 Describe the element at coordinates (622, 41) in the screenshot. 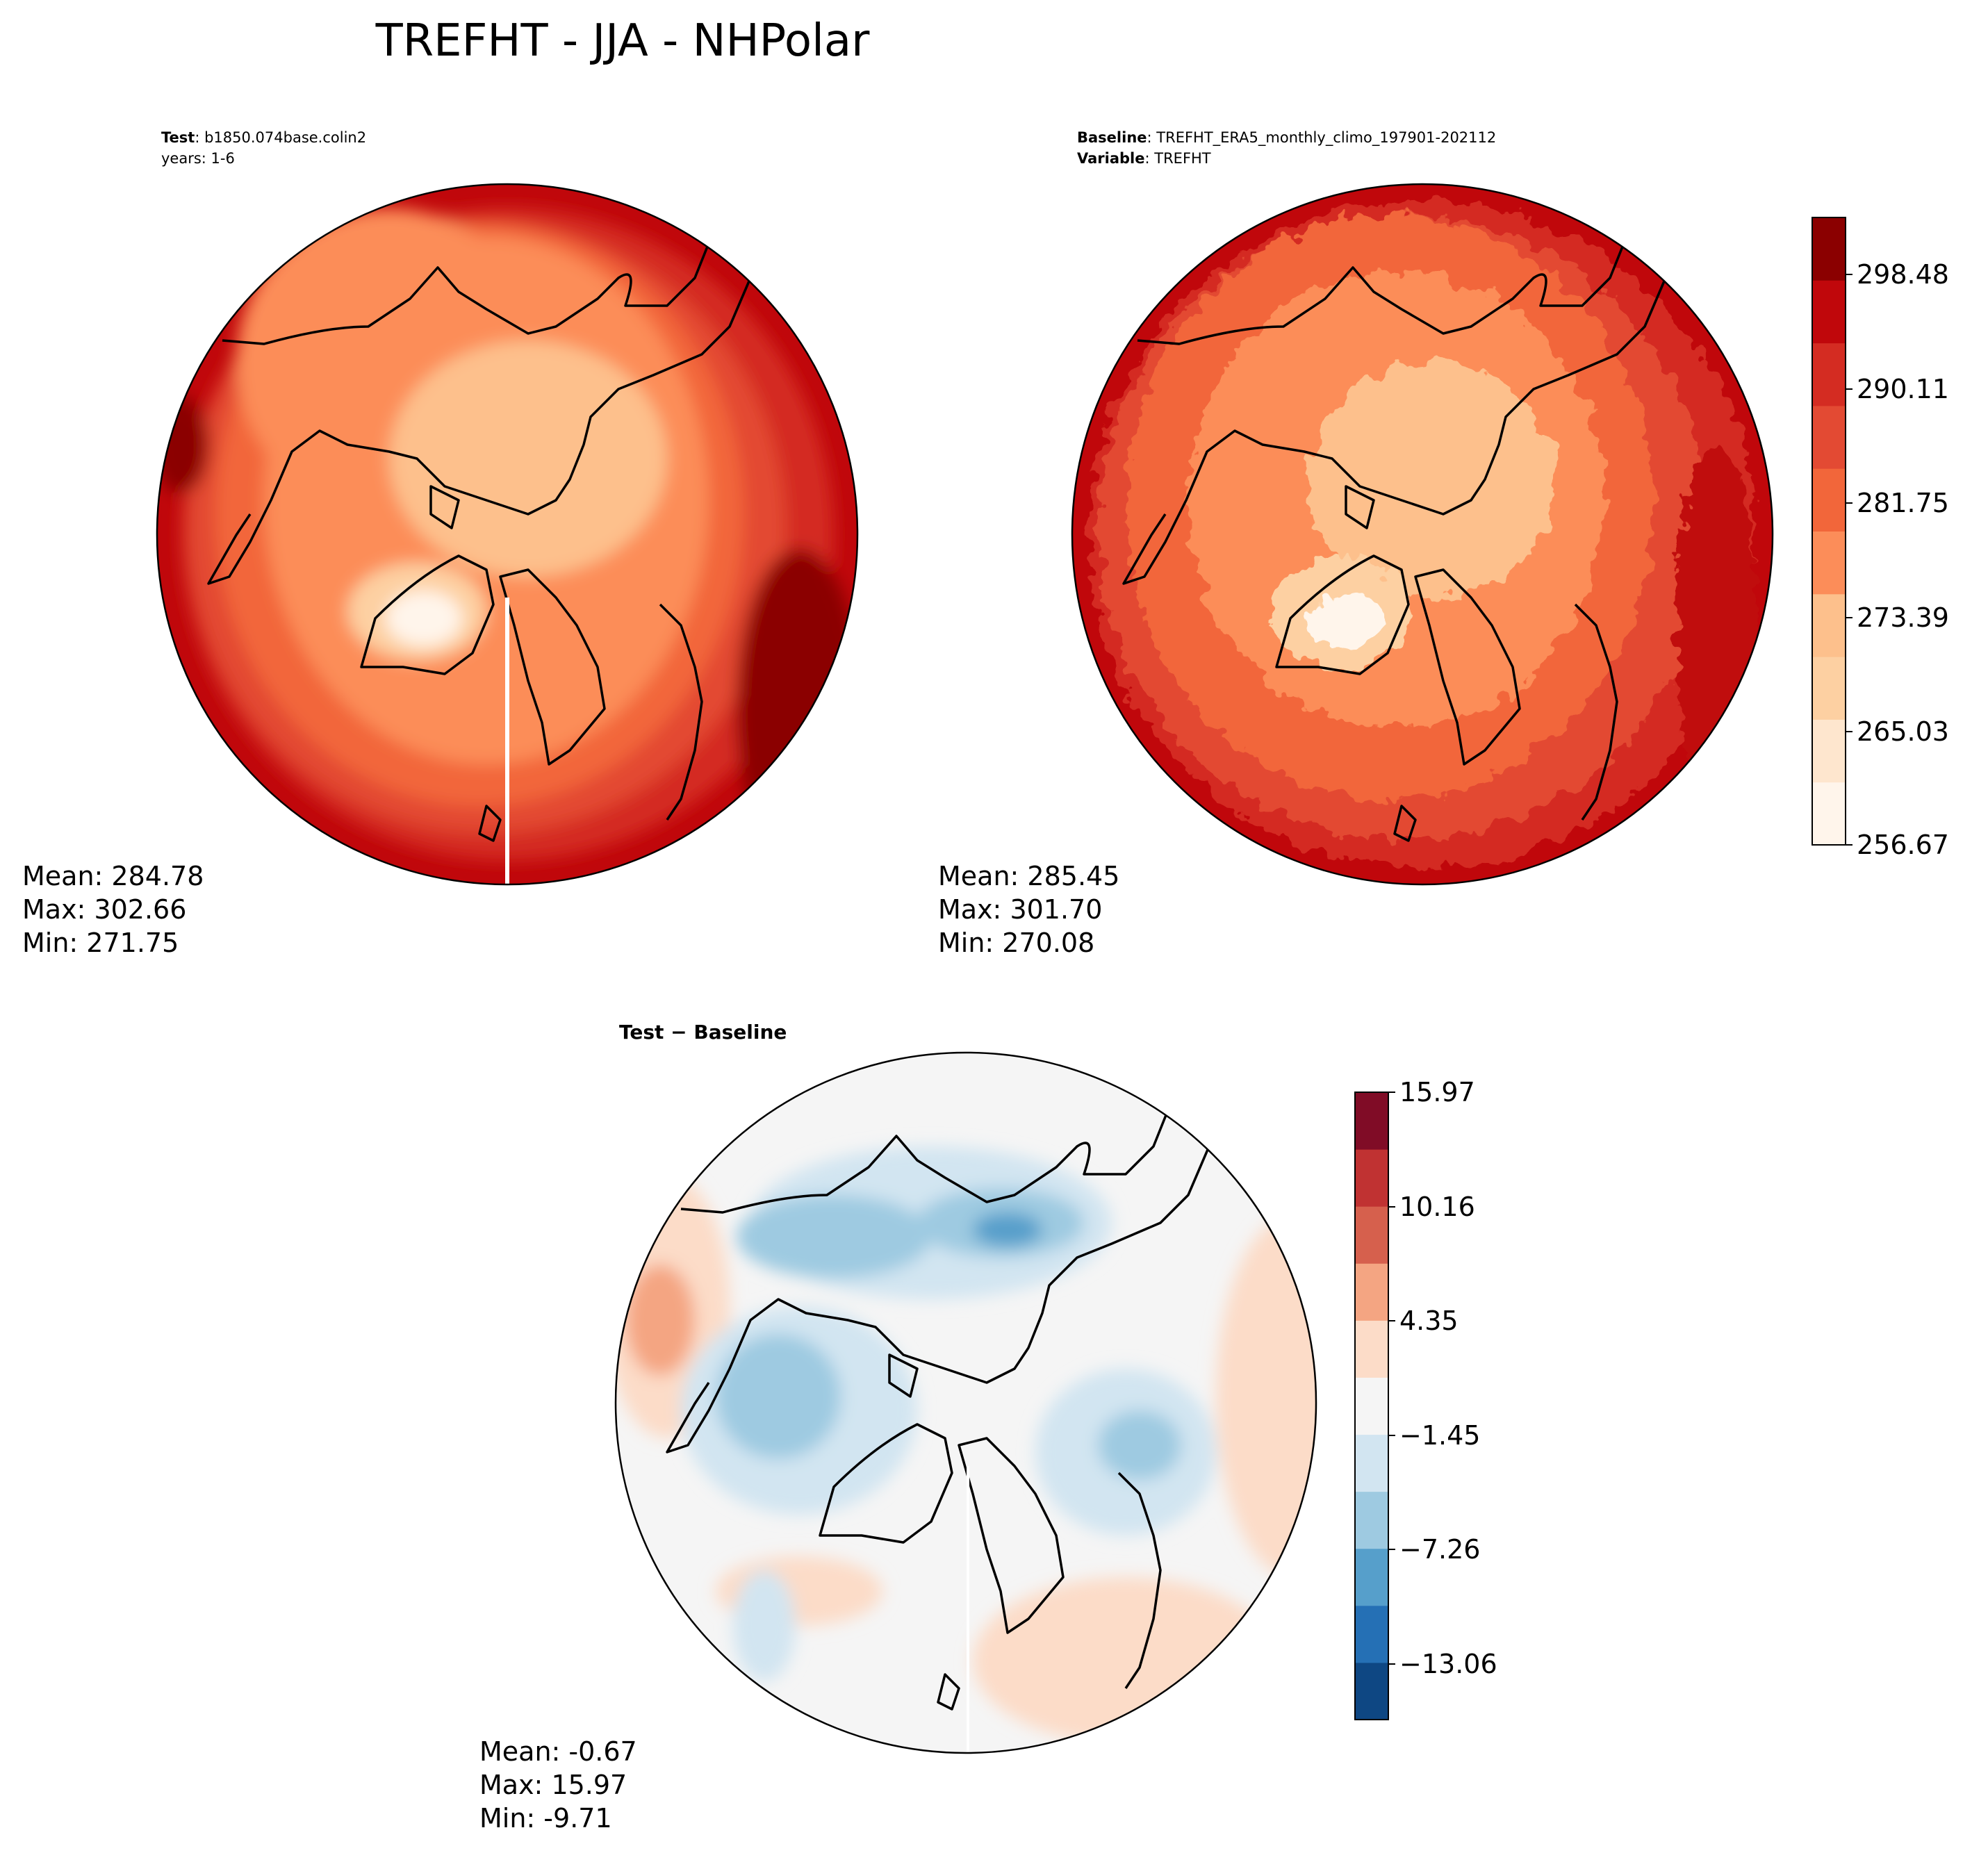

I see `figure-title: TREFHT - JJA - NHPolar` at that location.